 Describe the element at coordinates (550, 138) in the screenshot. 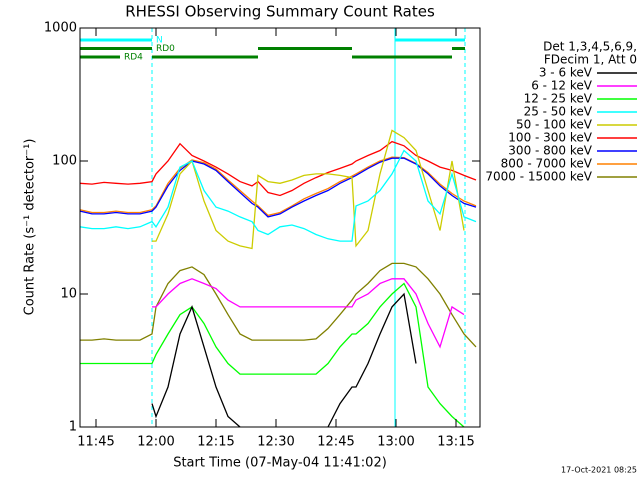

I see `legend-label: 100 - 300 keV` at that location.